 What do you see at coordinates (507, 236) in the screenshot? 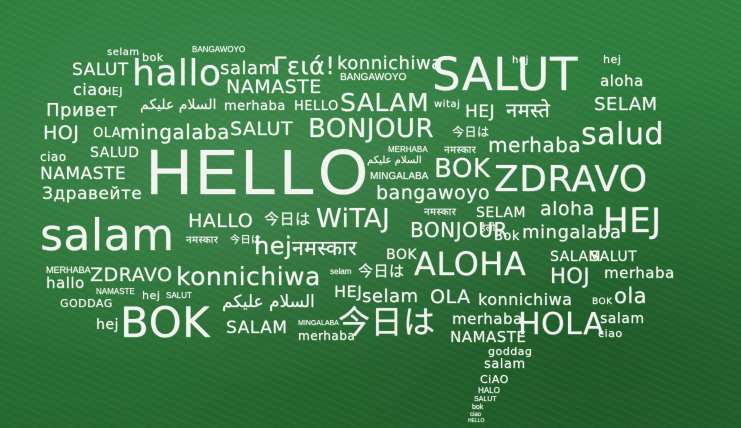
I see `word-bok-2: Bok` at bounding box center [507, 236].